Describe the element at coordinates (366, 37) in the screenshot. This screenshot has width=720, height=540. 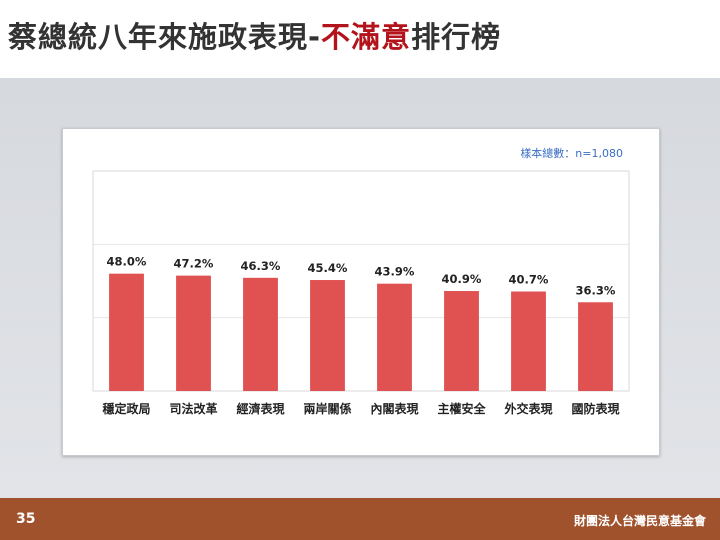
I see `title-highlight: 不滿意` at that location.